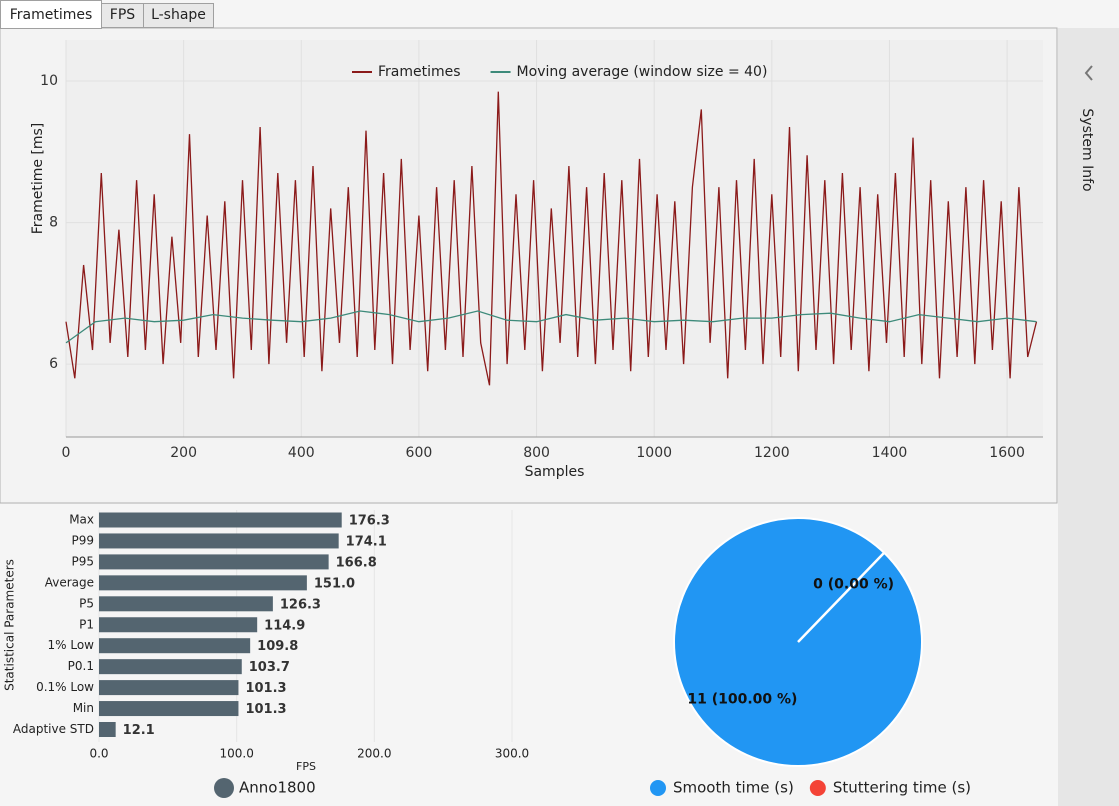 This screenshot has width=1119, height=806. I want to click on tab-label: Frametimes, so click(51, 15).